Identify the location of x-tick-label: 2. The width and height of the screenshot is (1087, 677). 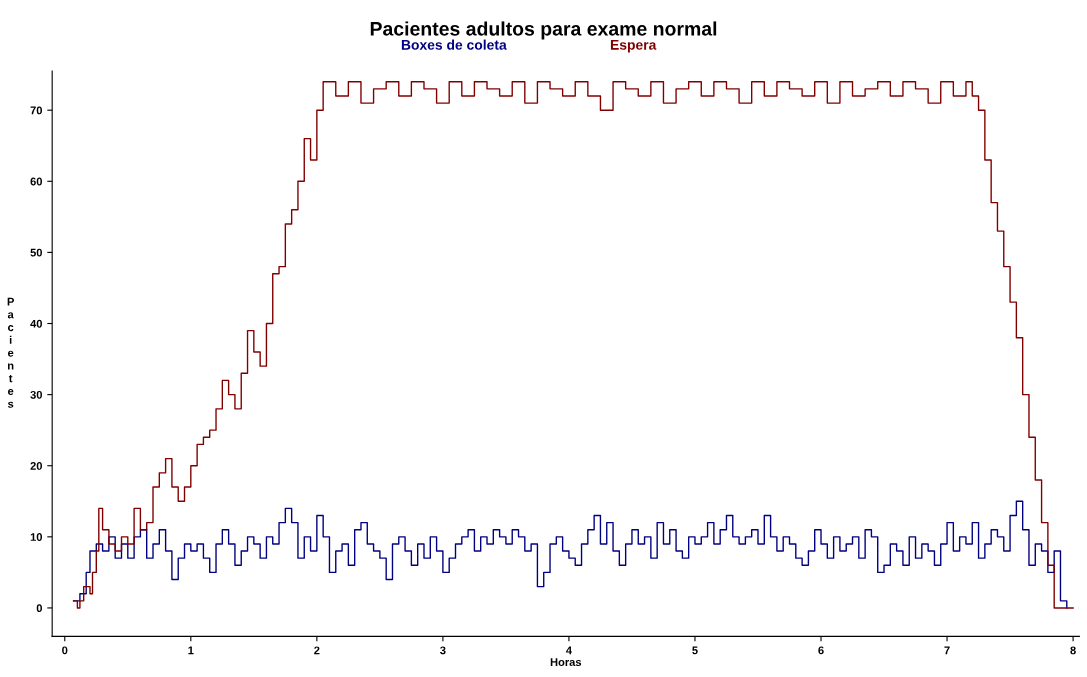
(317, 650).